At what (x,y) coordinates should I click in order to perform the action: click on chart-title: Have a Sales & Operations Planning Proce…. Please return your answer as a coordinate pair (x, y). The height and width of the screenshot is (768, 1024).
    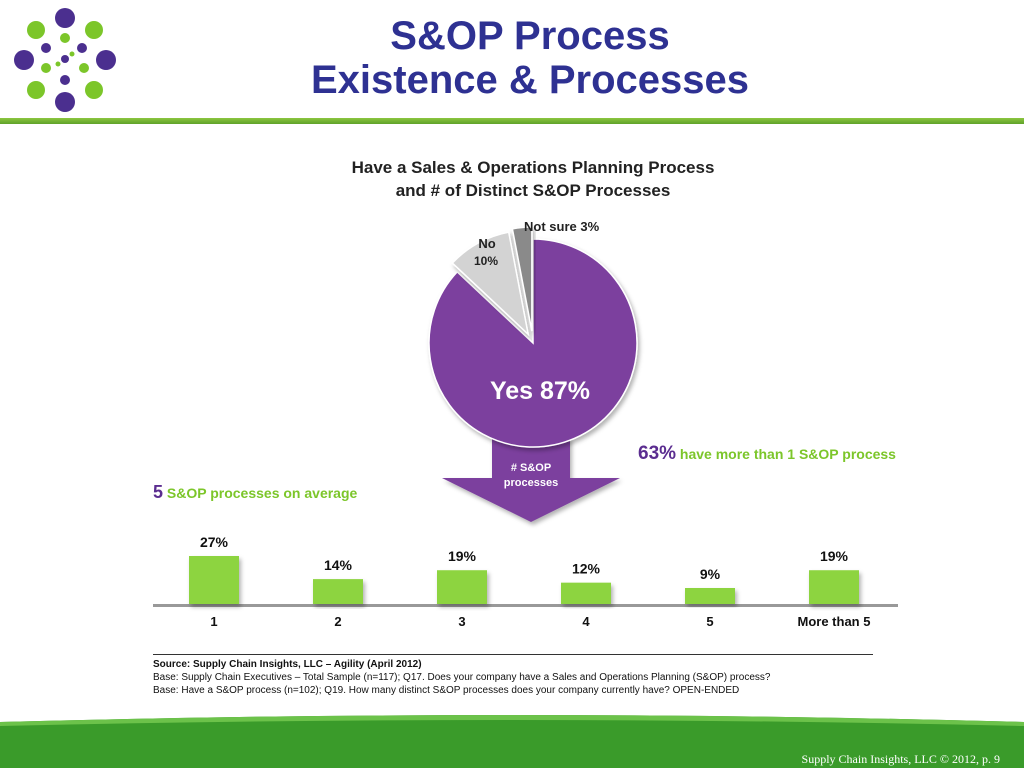
    Looking at the image, I should click on (533, 179).